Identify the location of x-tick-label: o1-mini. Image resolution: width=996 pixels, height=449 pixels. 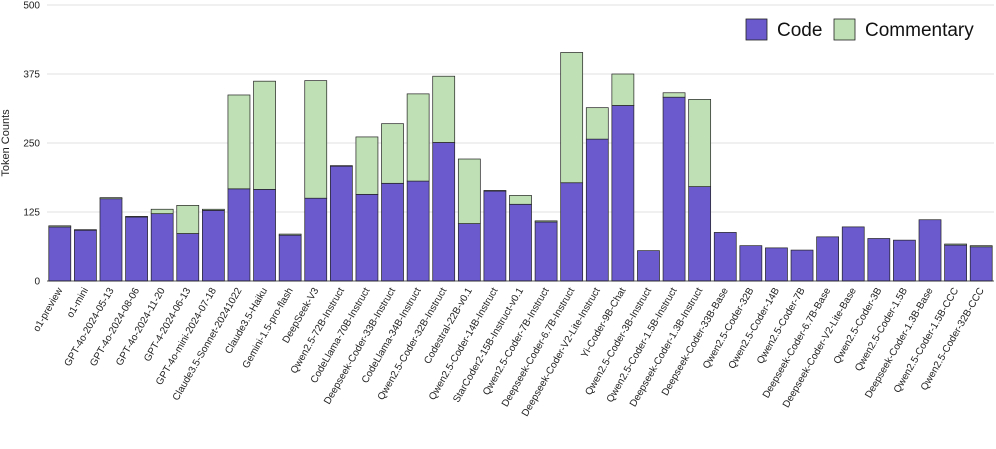
(78, 303).